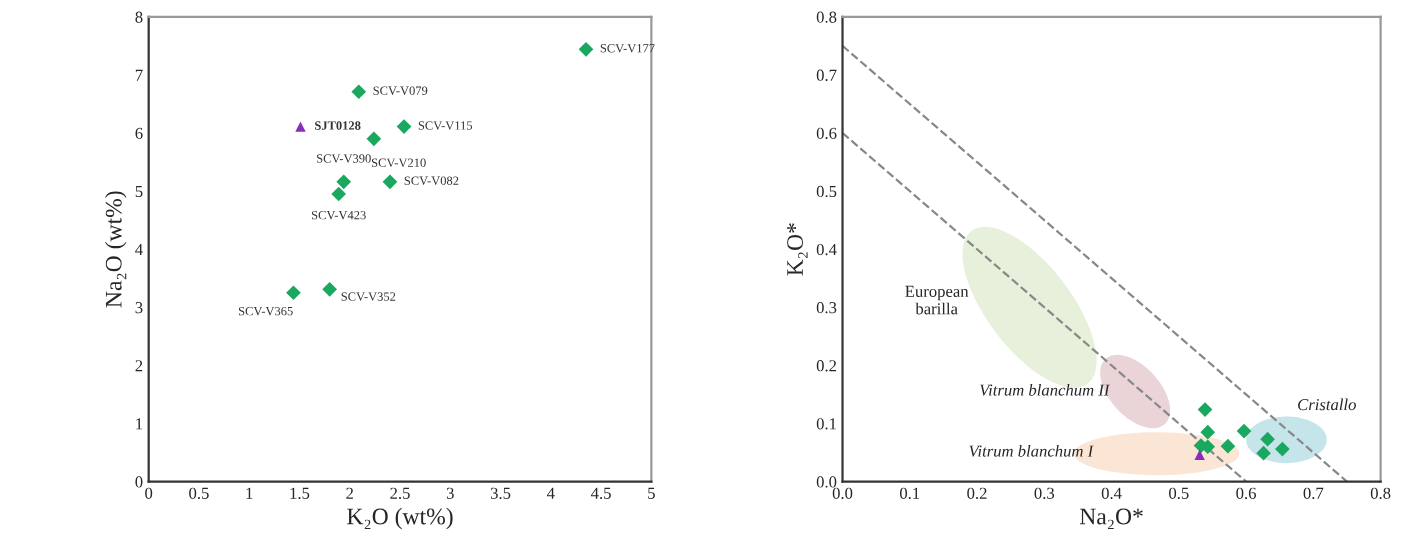 The width and height of the screenshot is (1416, 560). I want to click on x-tick-label: 3, so click(450, 493).